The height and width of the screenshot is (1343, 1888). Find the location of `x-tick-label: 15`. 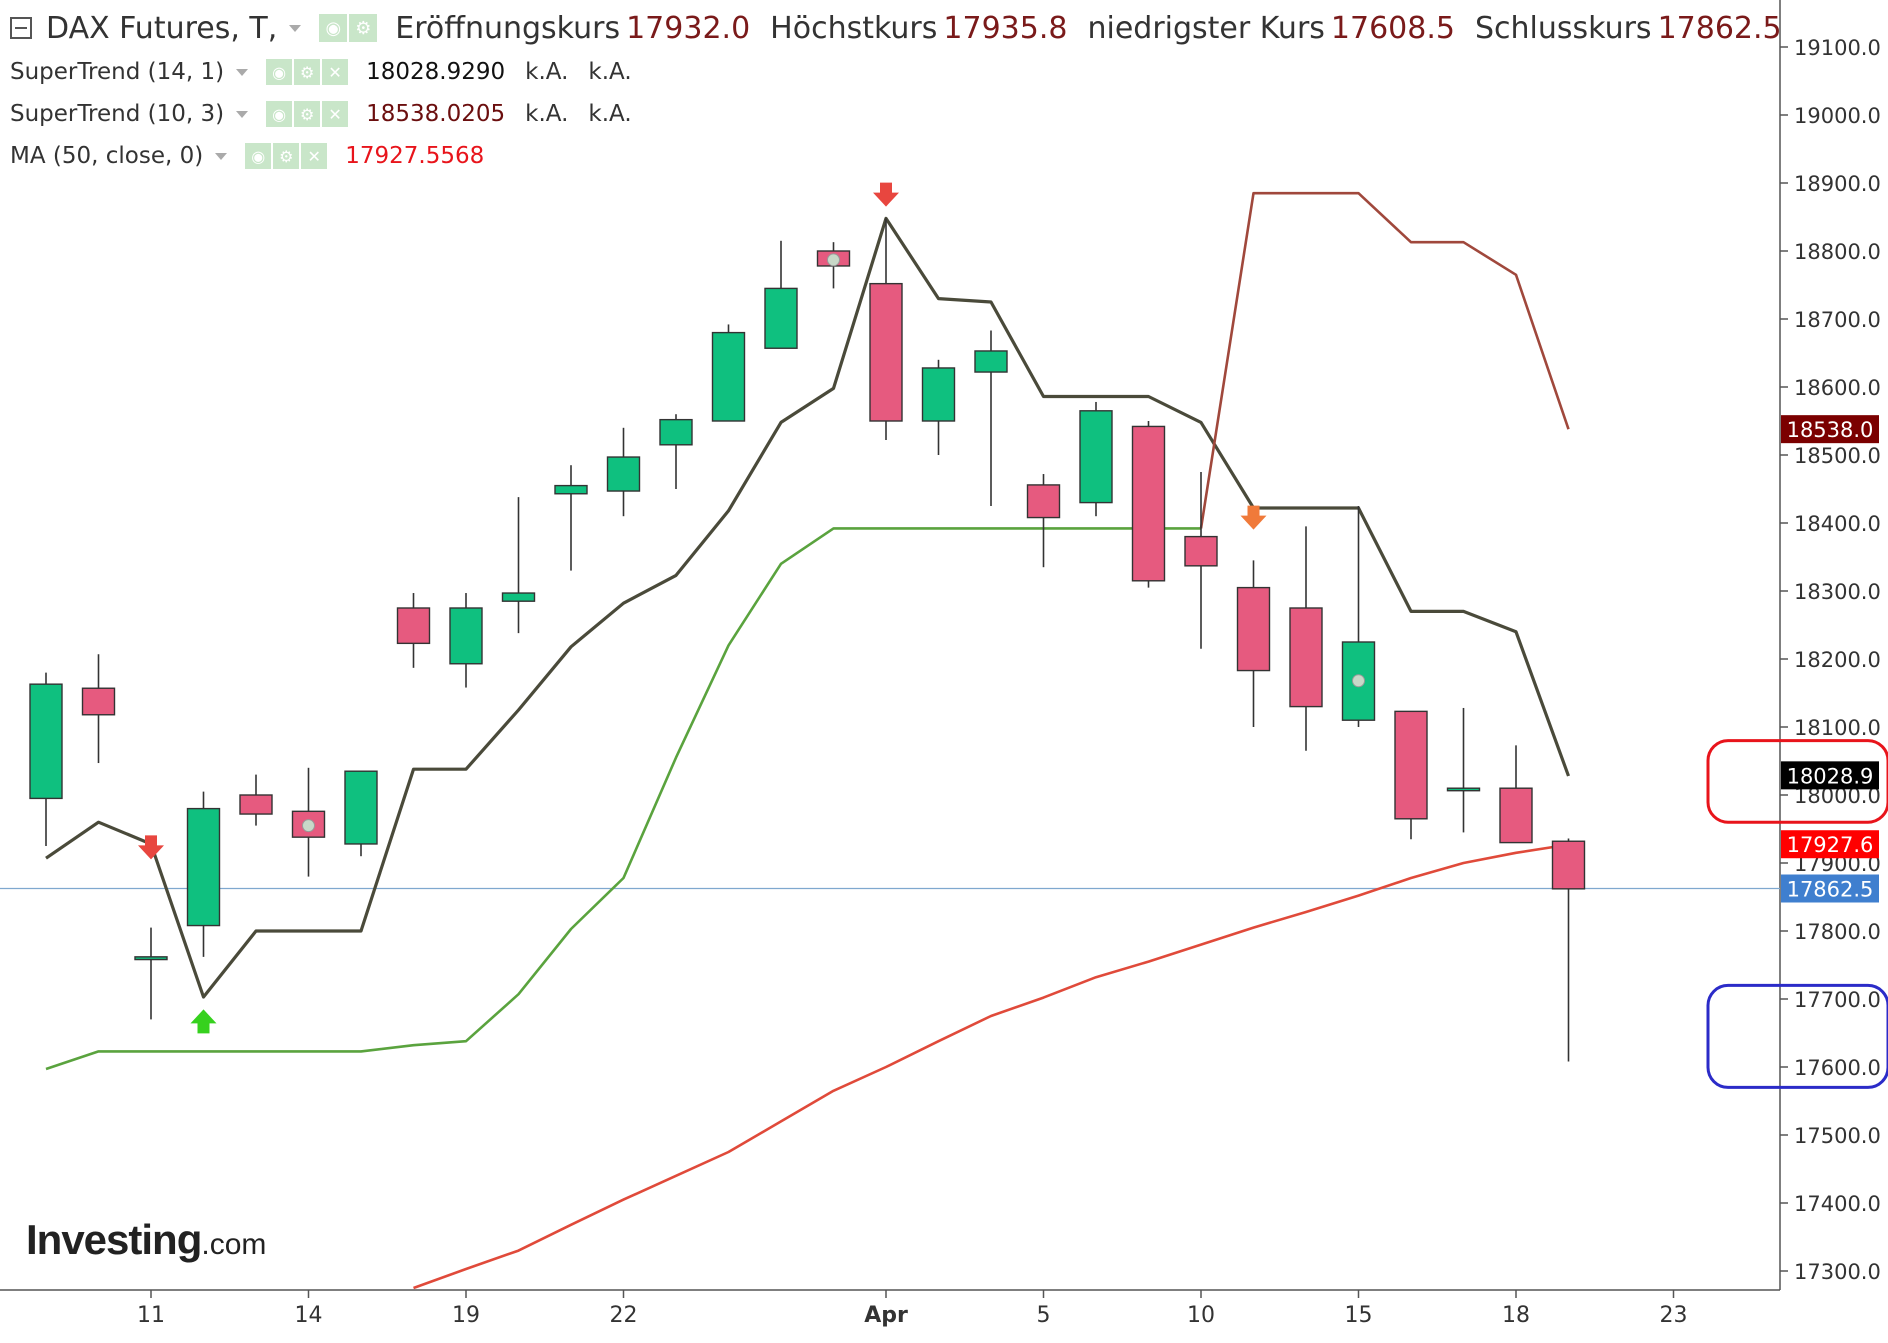

x-tick-label: 15 is located at coordinates (1359, 1315).